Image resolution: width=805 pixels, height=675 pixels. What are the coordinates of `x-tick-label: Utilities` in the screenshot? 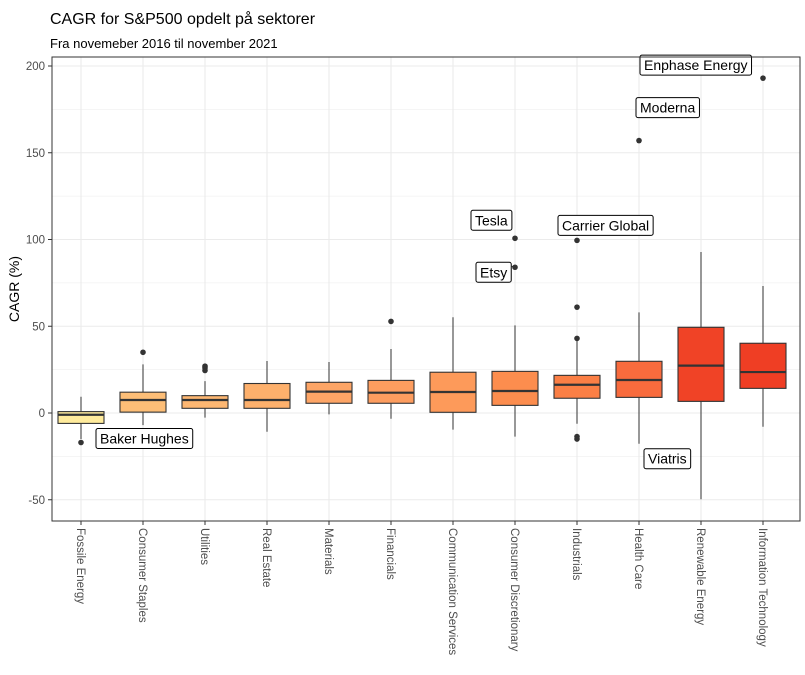 It's located at (204, 546).